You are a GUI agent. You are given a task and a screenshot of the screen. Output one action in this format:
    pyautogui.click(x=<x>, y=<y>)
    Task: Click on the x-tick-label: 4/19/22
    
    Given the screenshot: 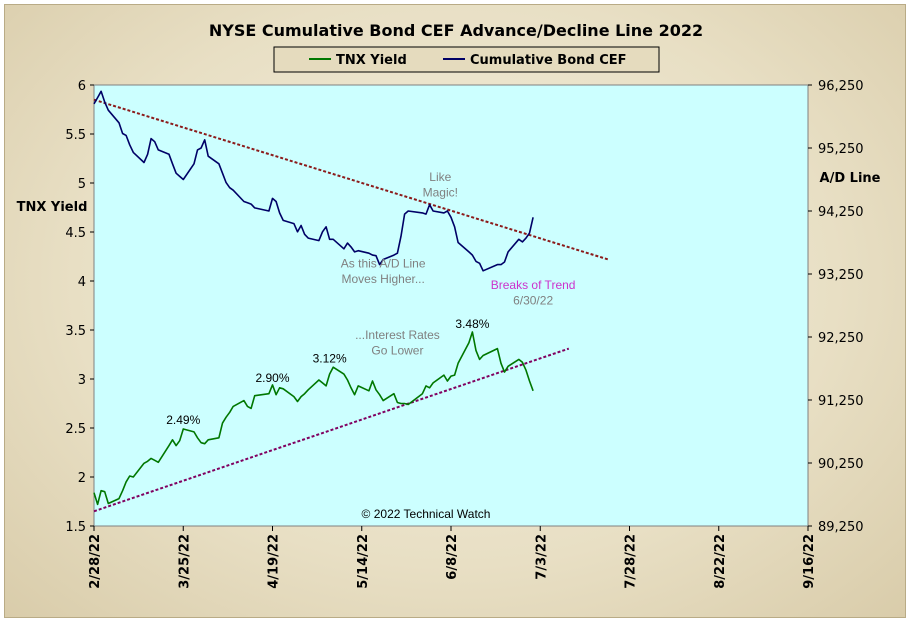 What is the action you would take?
    pyautogui.click(x=274, y=561)
    